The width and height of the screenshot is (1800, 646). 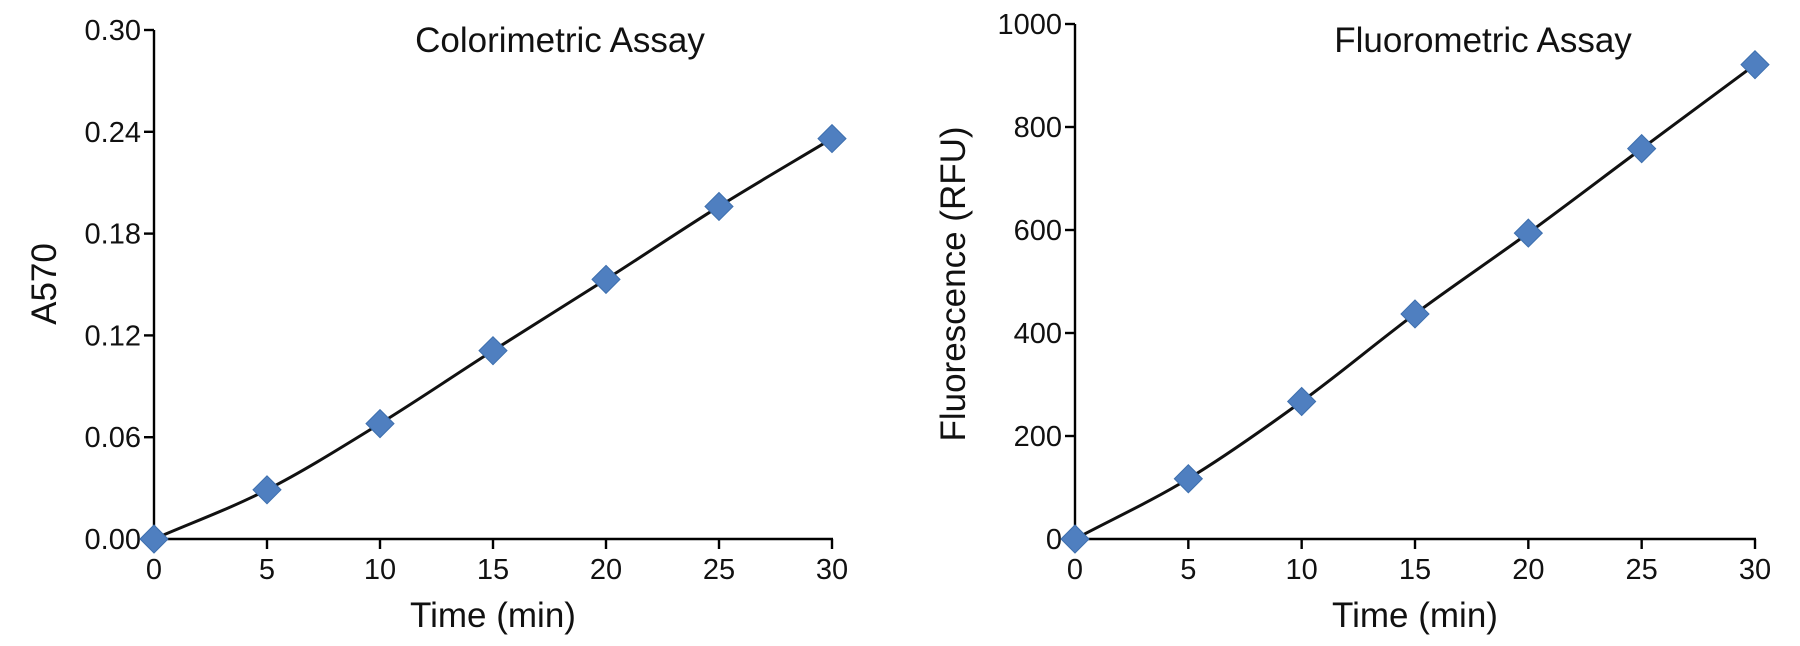 I want to click on y-tick-label: 0.12, so click(x=113, y=336).